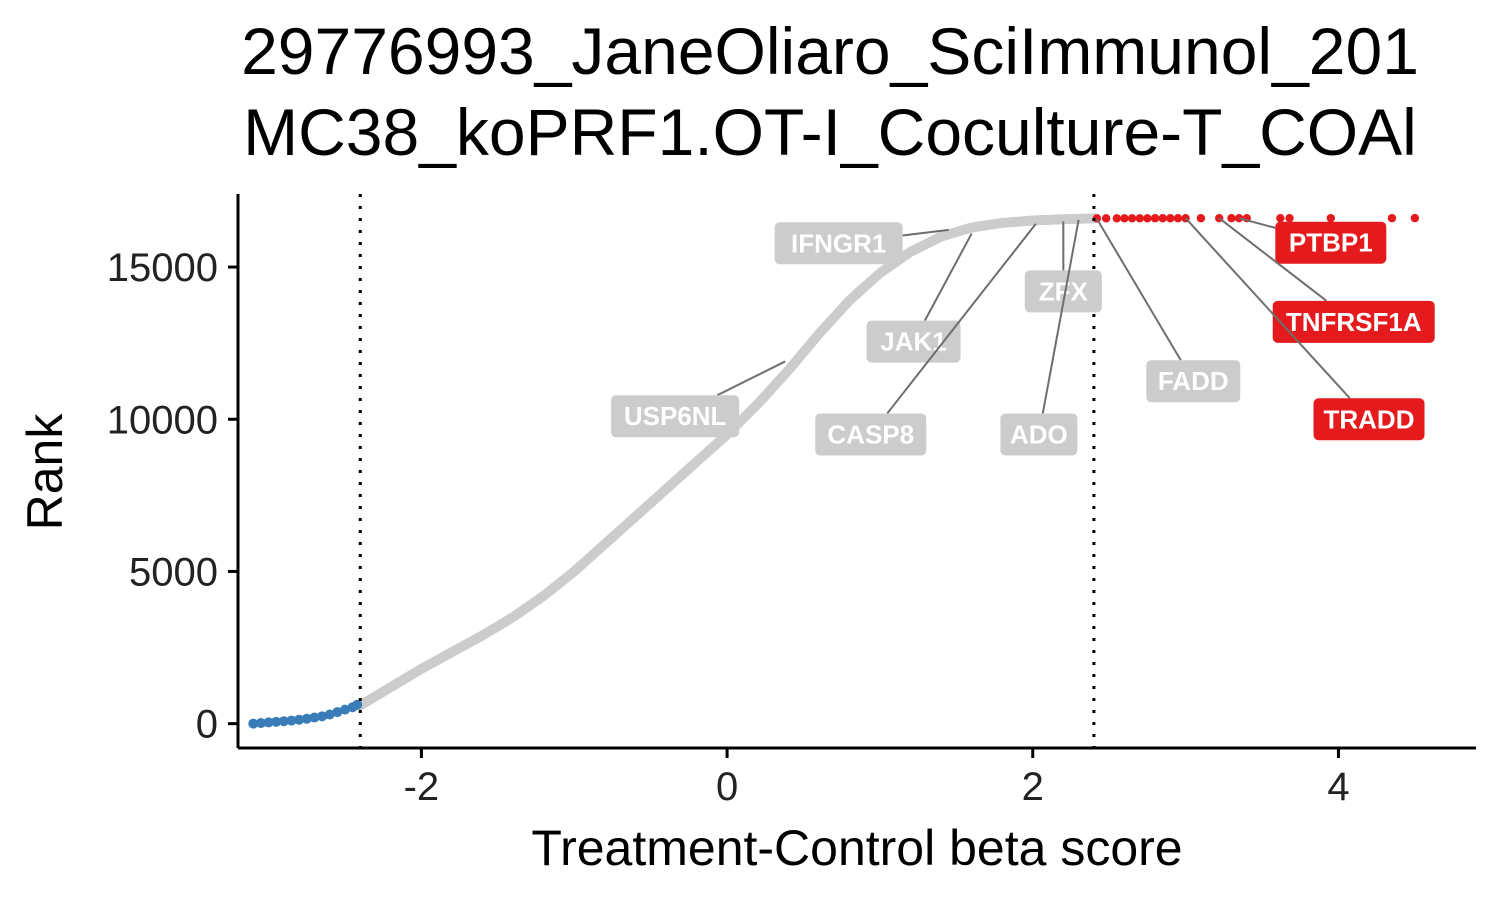  I want to click on x-tick-label: 0, so click(727, 787).